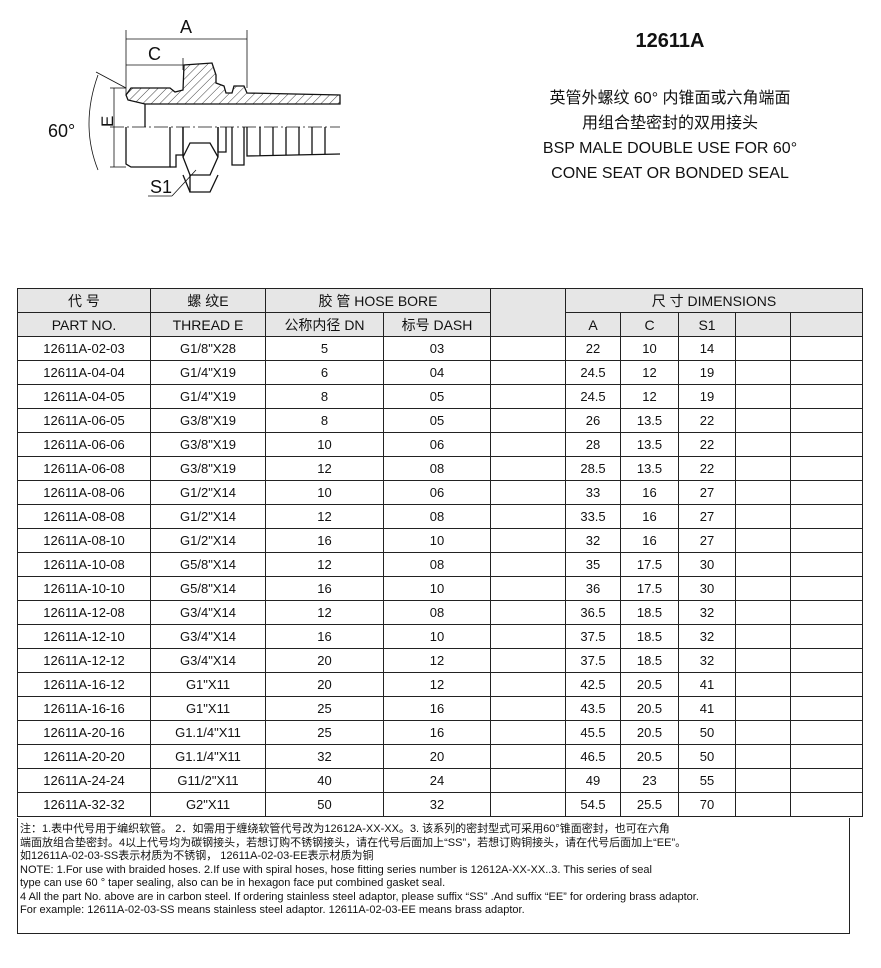  I want to click on cell-part-no: 12611A-24-24, so click(84, 780).